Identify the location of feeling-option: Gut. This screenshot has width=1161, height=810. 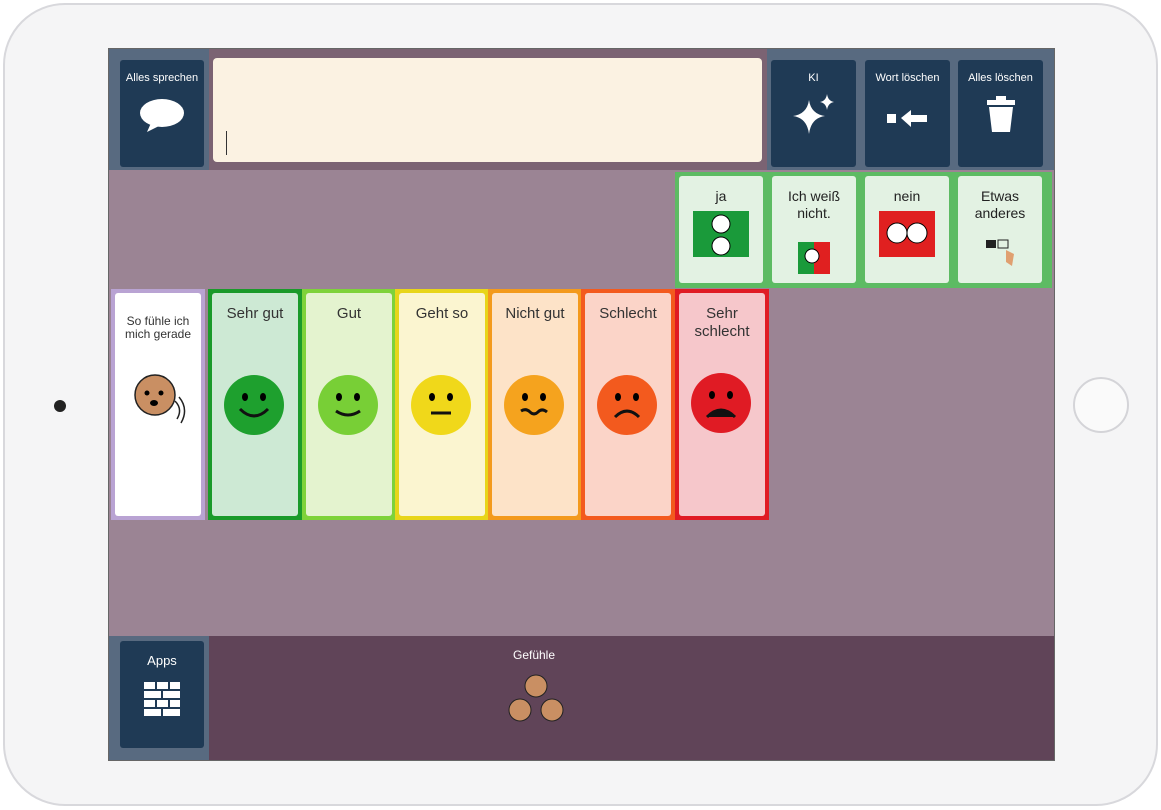
(349, 404).